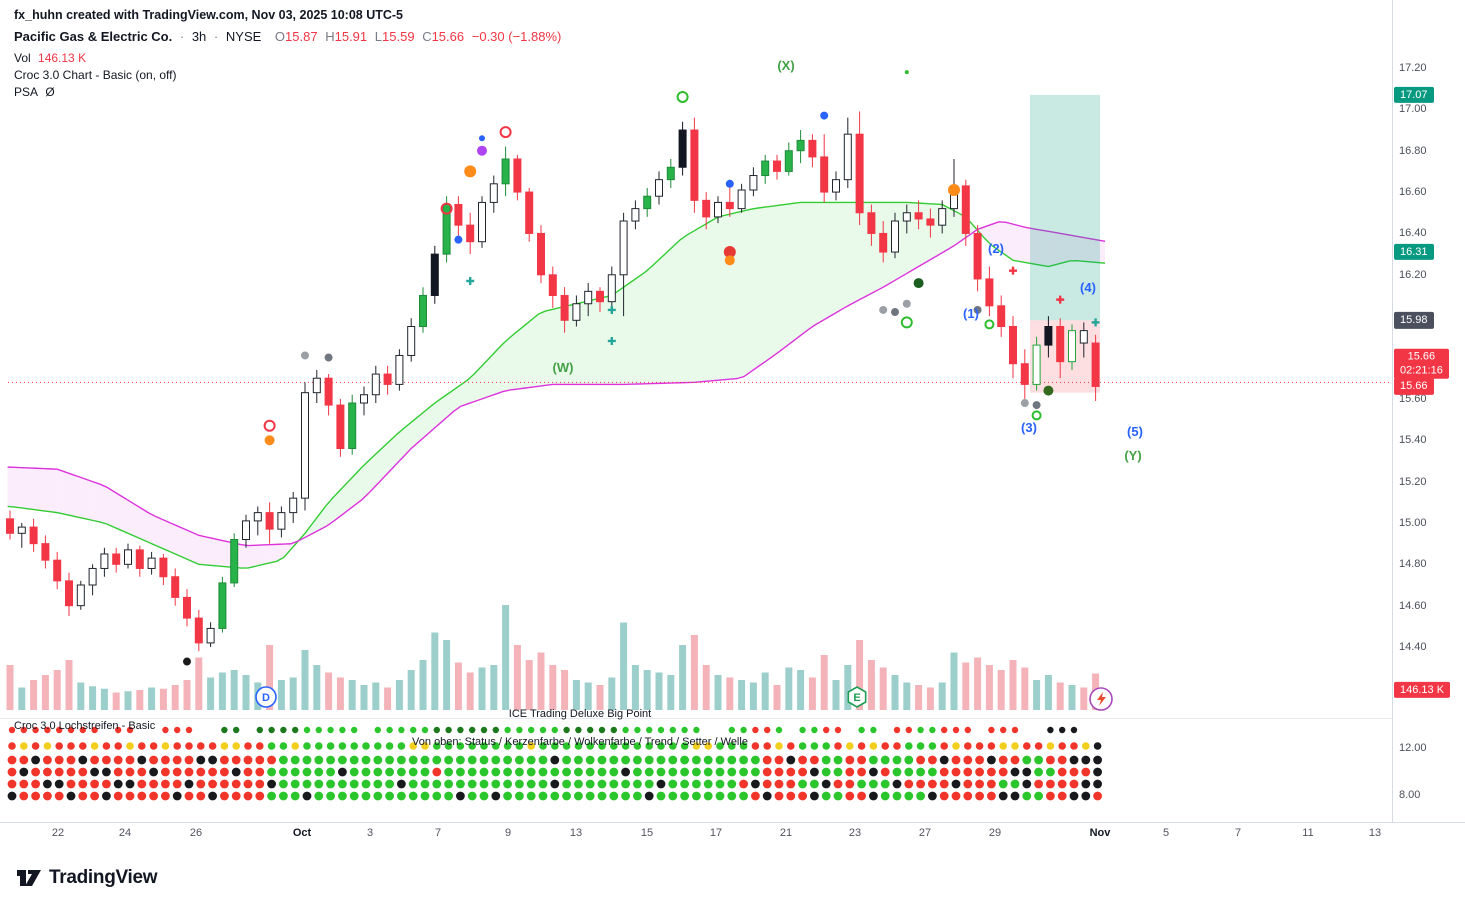 This screenshot has height=909, width=1465. I want to click on time-axis-label: 21, so click(786, 833).